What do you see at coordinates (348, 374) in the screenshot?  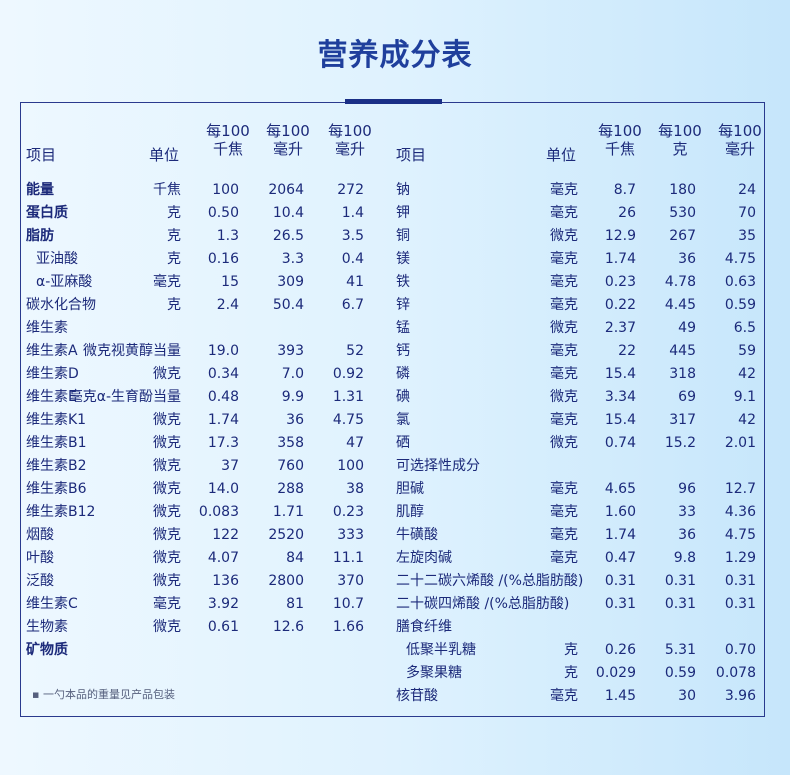 I see `nutrient-value: 0.92` at bounding box center [348, 374].